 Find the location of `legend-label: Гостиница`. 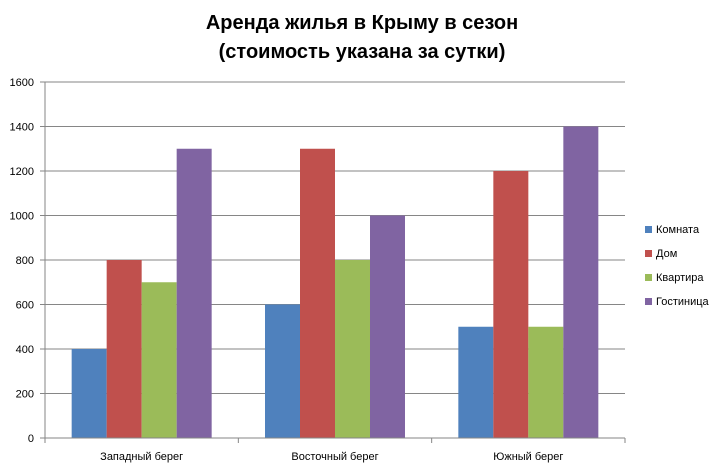

legend-label: Гостиница is located at coordinates (683, 302).